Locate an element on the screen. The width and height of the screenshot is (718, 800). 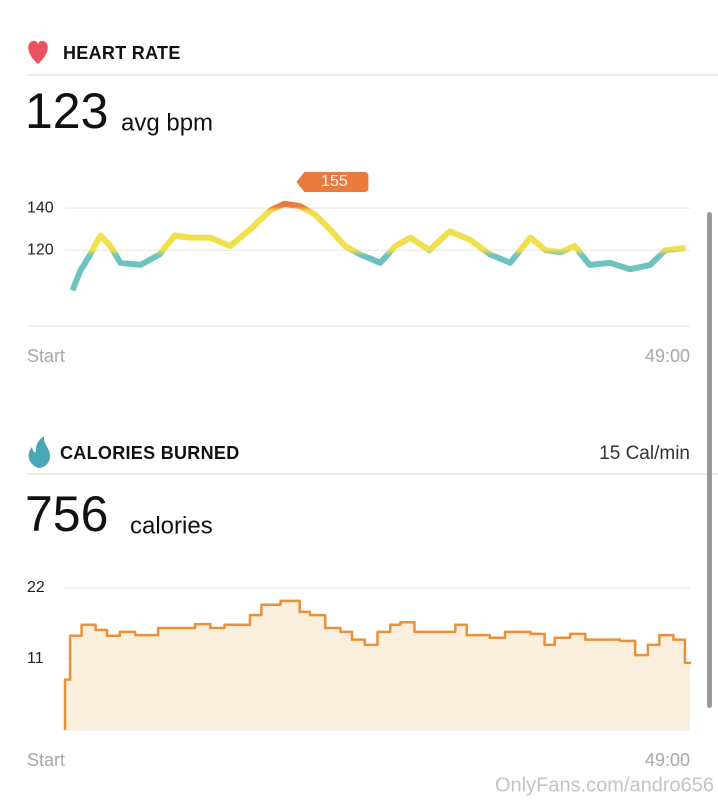
peak-bubble is located at coordinates (332, 182).